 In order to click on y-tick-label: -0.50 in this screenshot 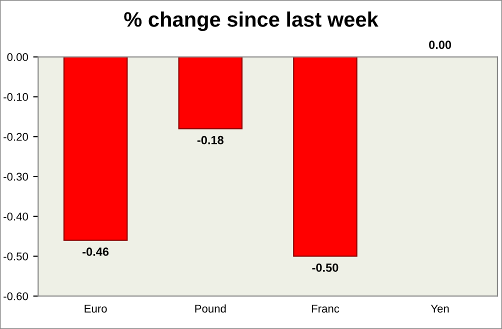, I will do `click(16, 256)`.